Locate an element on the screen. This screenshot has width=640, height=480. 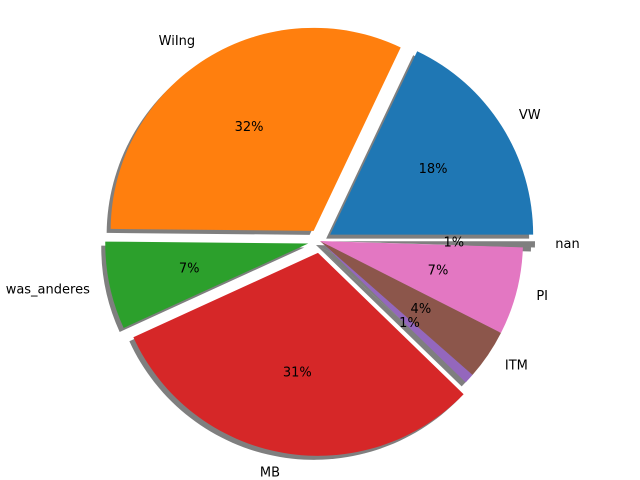
slice-label-wiing-1: WiIng is located at coordinates (177, 41).